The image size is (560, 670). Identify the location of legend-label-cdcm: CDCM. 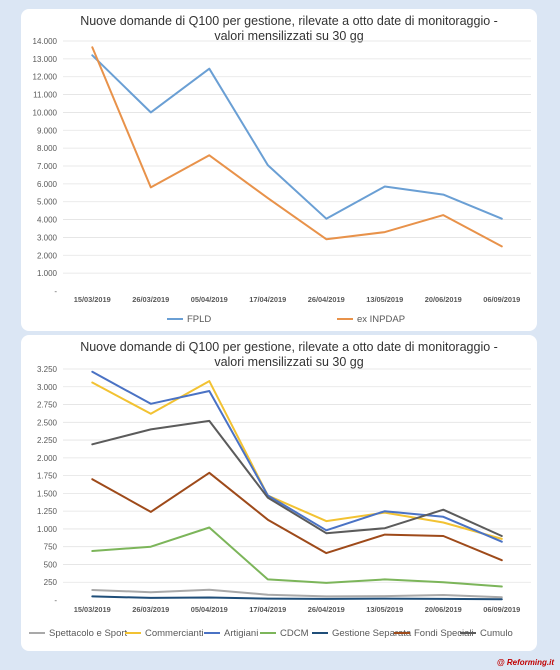
(294, 633).